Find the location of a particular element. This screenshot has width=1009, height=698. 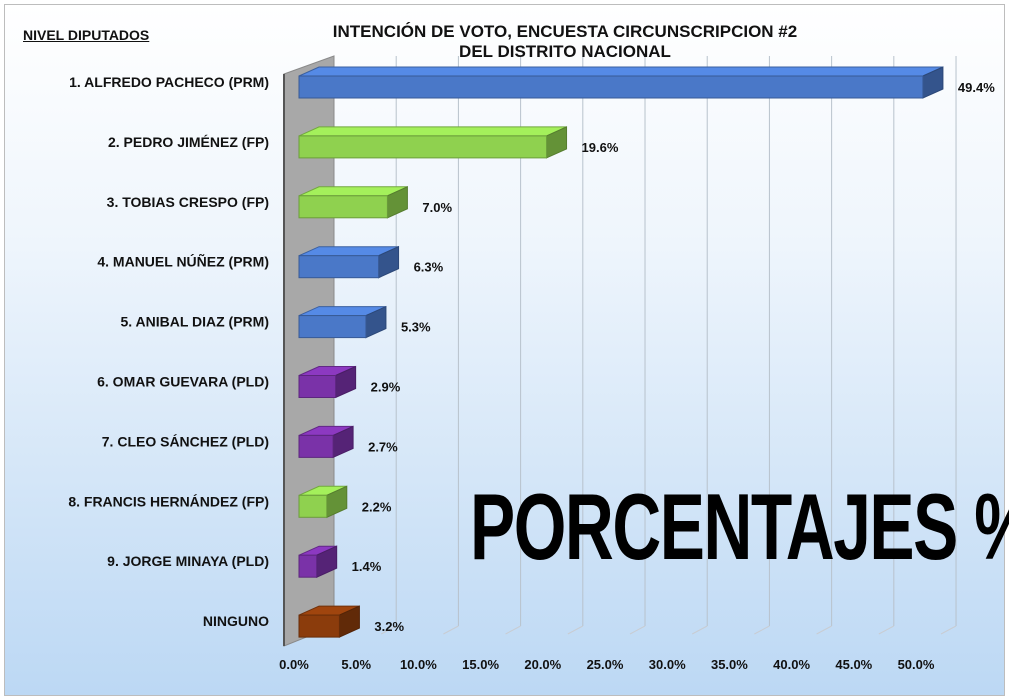

data-label: 3.2% is located at coordinates (389, 626).